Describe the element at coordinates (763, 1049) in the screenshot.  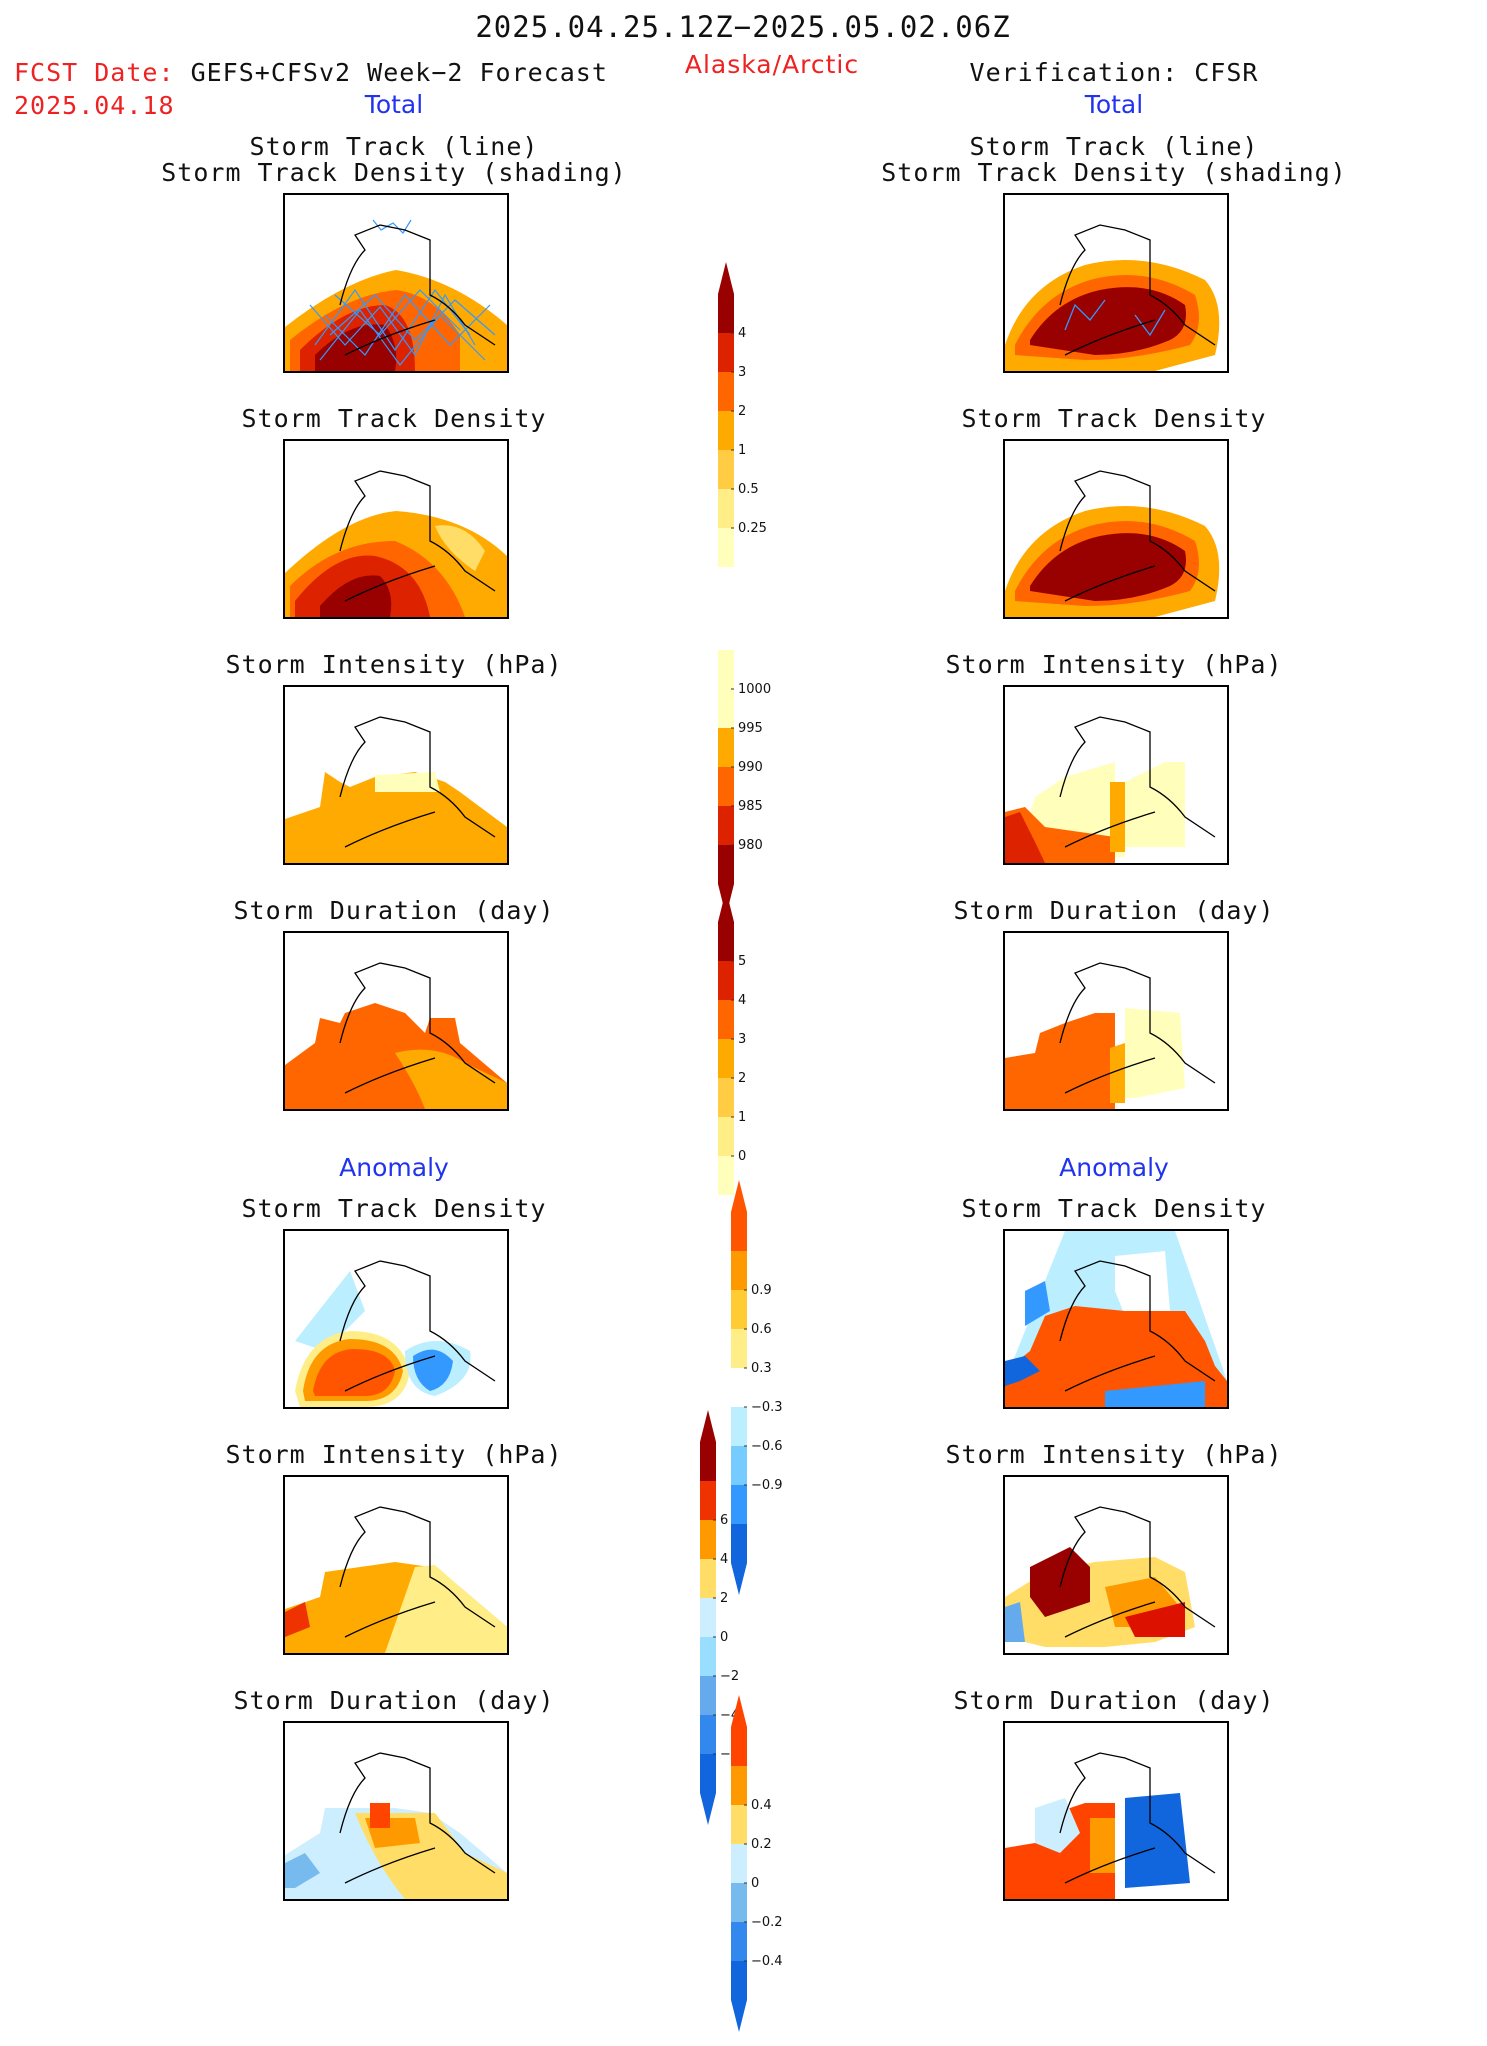
I see `colorbar-duration: 5 4 3 2 1 0` at that location.